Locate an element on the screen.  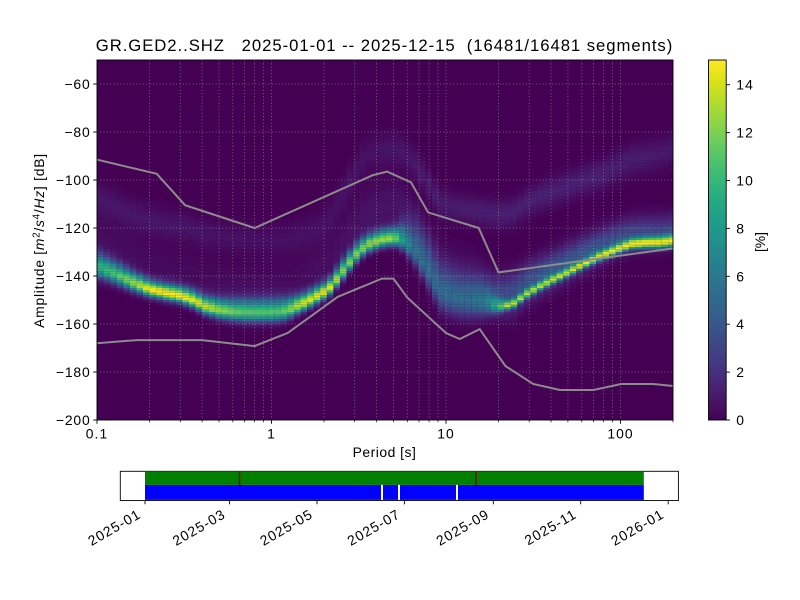
svg-text: −200 is located at coordinates (73, 420).